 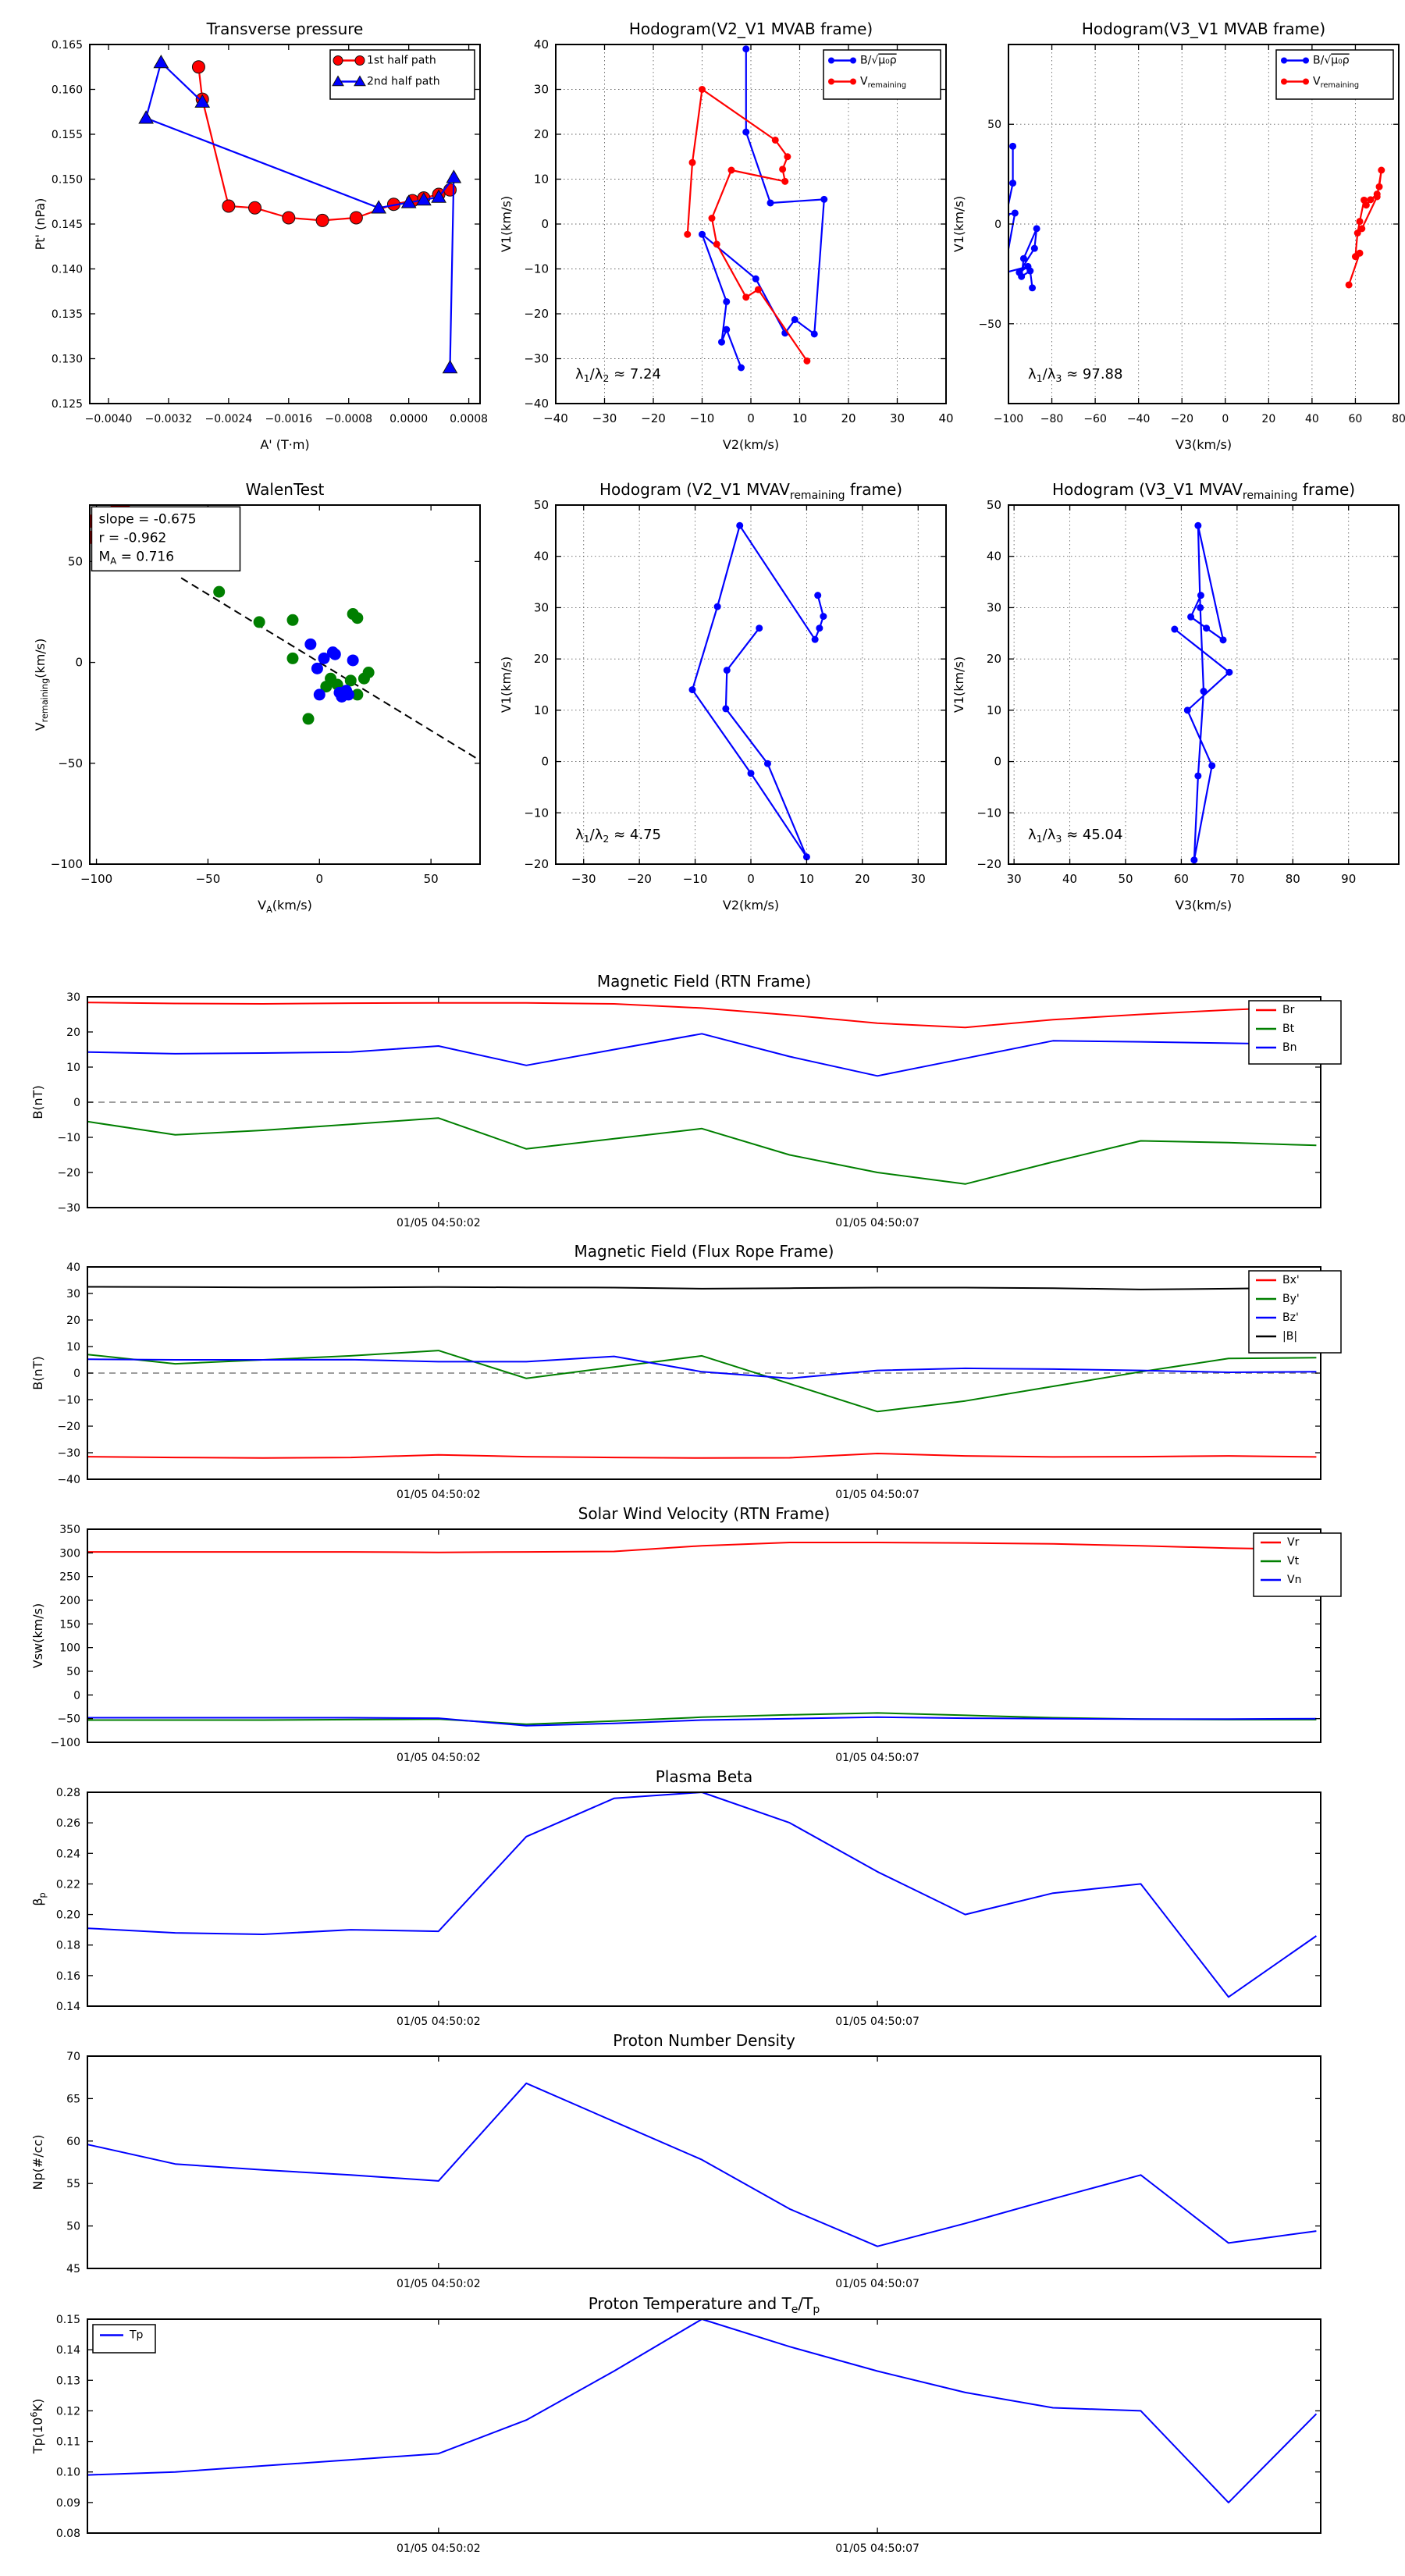 What do you see at coordinates (38, 2426) in the screenshot?
I see `y-axis-label: Tp(106K)` at bounding box center [38, 2426].